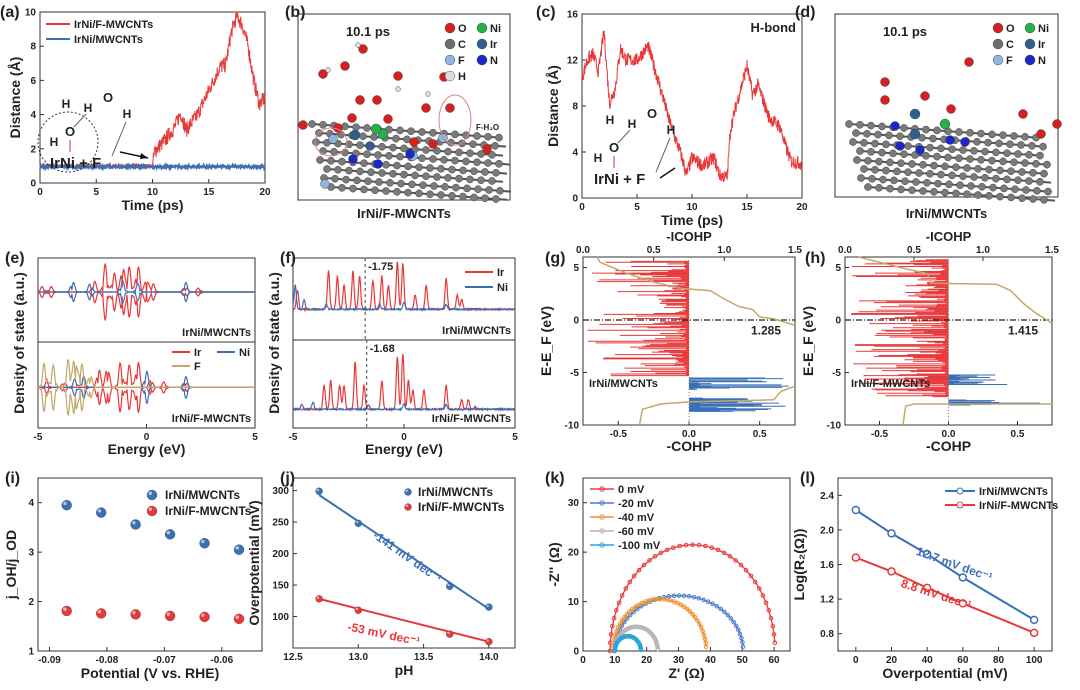  What do you see at coordinates (33, 149) in the screenshot?
I see `y-tick-label: 2` at bounding box center [33, 149].